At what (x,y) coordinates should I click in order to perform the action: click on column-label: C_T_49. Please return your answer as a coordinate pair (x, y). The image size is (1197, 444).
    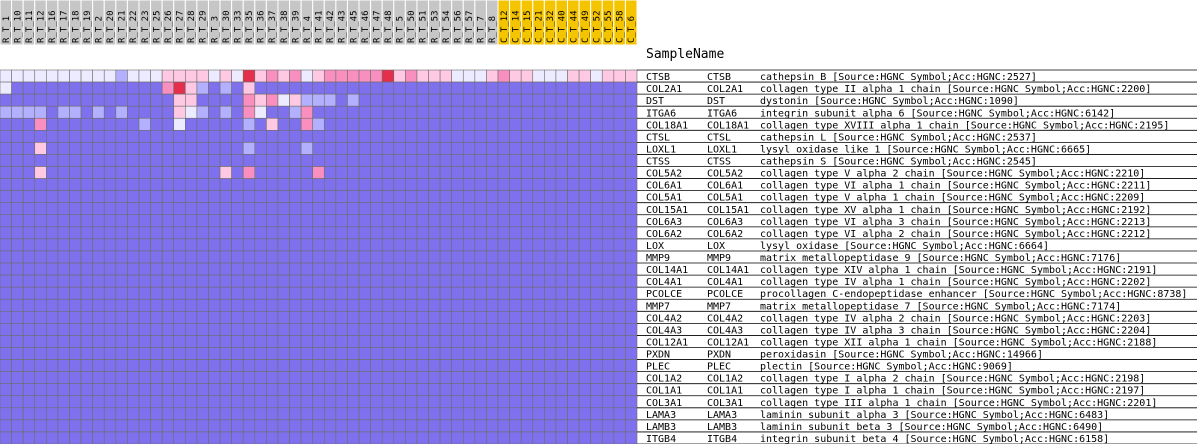
    Looking at the image, I should click on (586, 26).